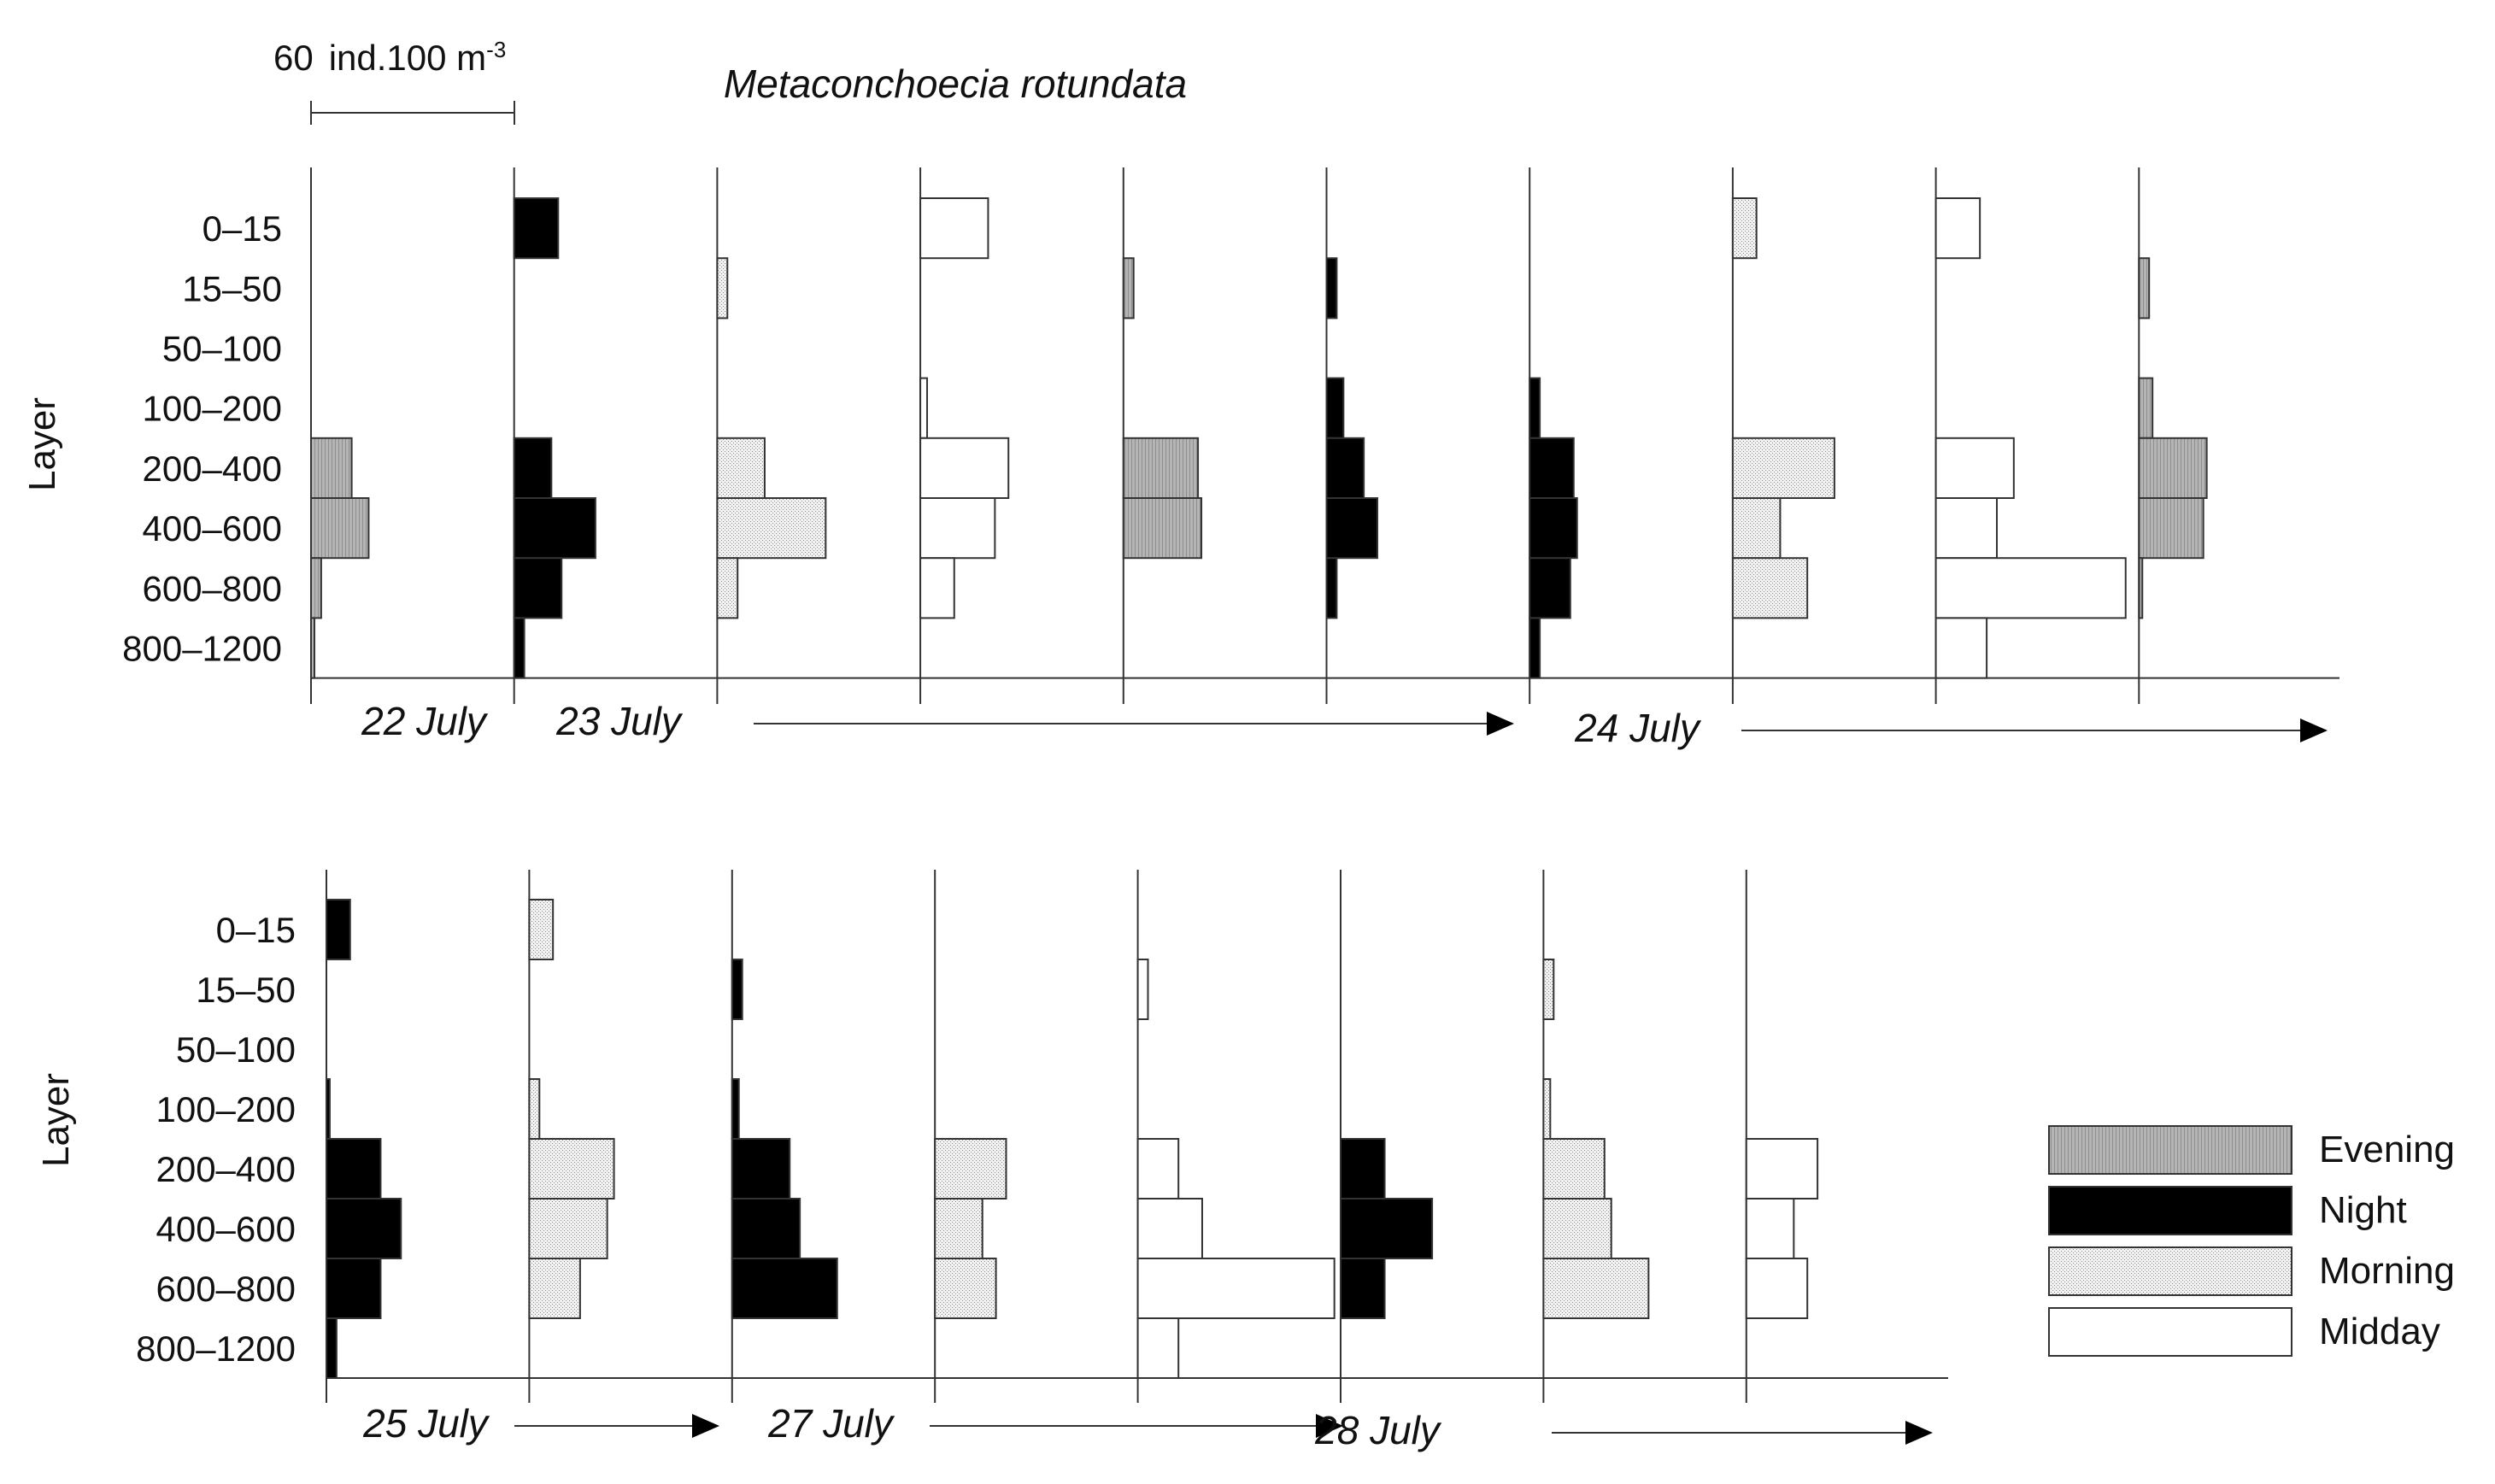 This screenshot has height=1484, width=2495. Describe the element at coordinates (425, 721) in the screenshot. I see `date-label: 22 July` at that location.